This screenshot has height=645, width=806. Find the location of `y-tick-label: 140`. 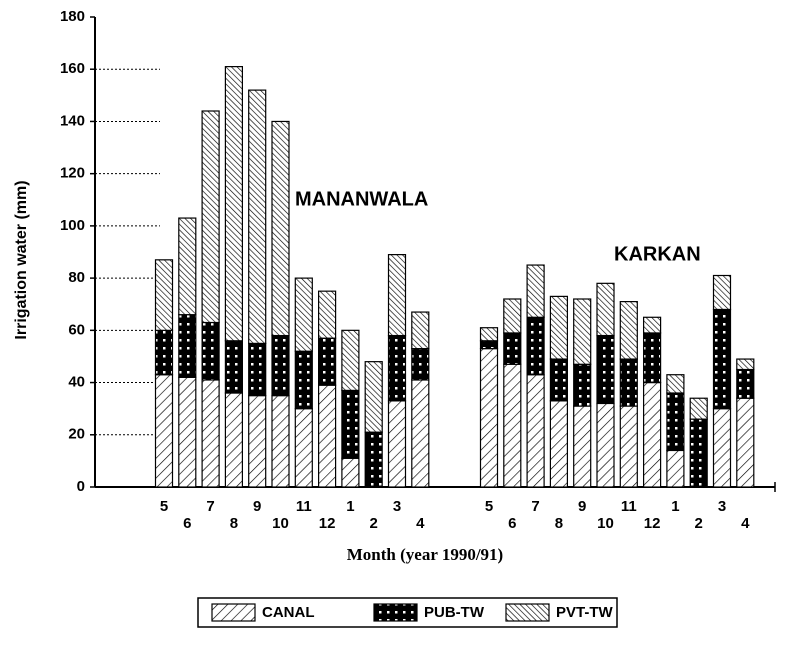

y-tick-label: 140 is located at coordinates (72, 120).